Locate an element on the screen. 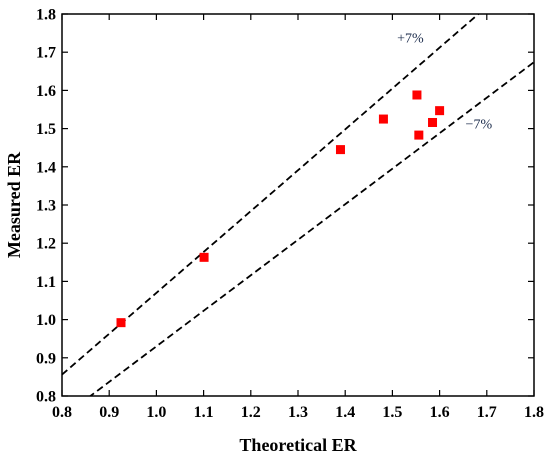 Image resolution: width=550 pixels, height=459 pixels. x-tick-label: 1.7 is located at coordinates (487, 412).